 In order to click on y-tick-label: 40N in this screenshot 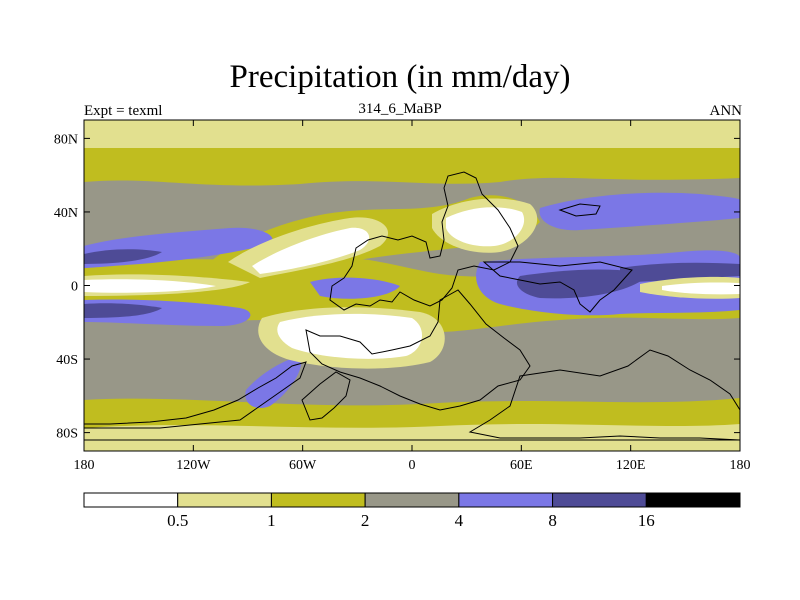, I will do `click(66, 213)`.